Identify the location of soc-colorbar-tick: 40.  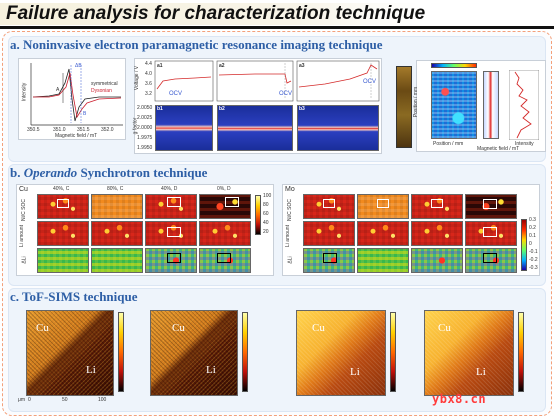
(266, 223).